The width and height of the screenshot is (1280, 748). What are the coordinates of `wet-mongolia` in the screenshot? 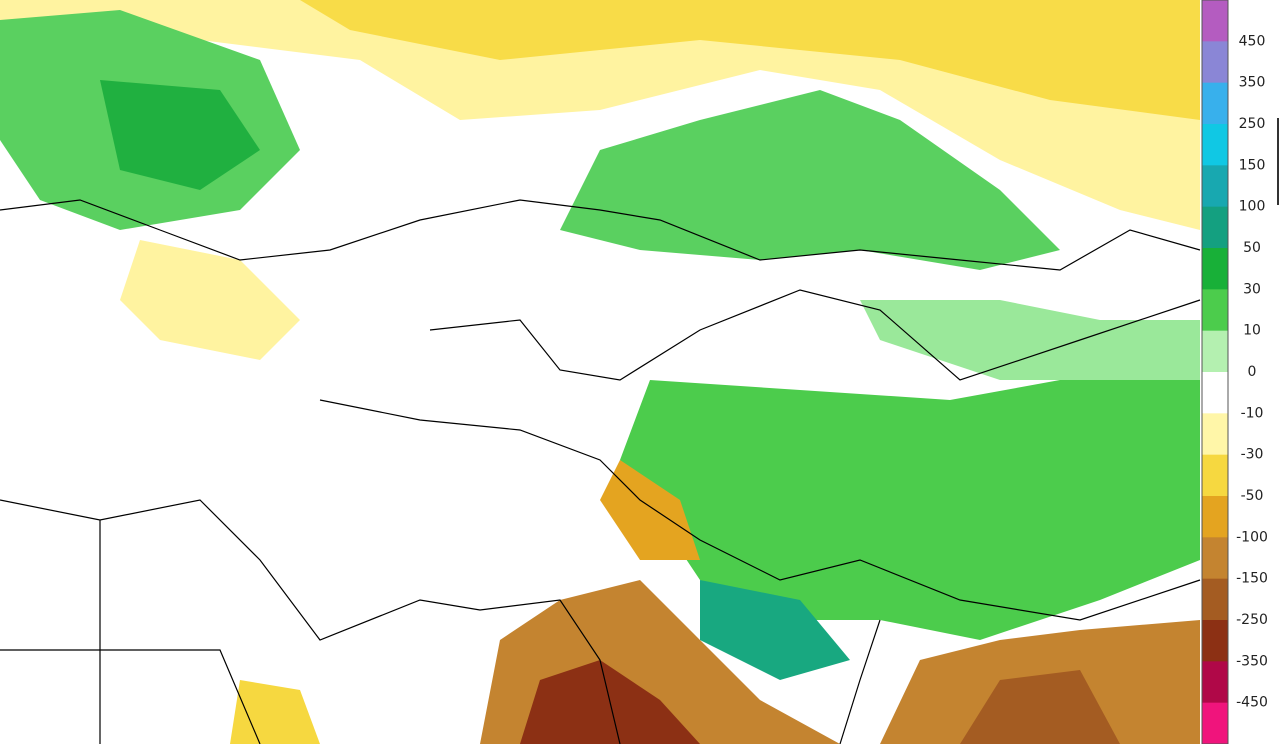 It's located at (1030, 340).